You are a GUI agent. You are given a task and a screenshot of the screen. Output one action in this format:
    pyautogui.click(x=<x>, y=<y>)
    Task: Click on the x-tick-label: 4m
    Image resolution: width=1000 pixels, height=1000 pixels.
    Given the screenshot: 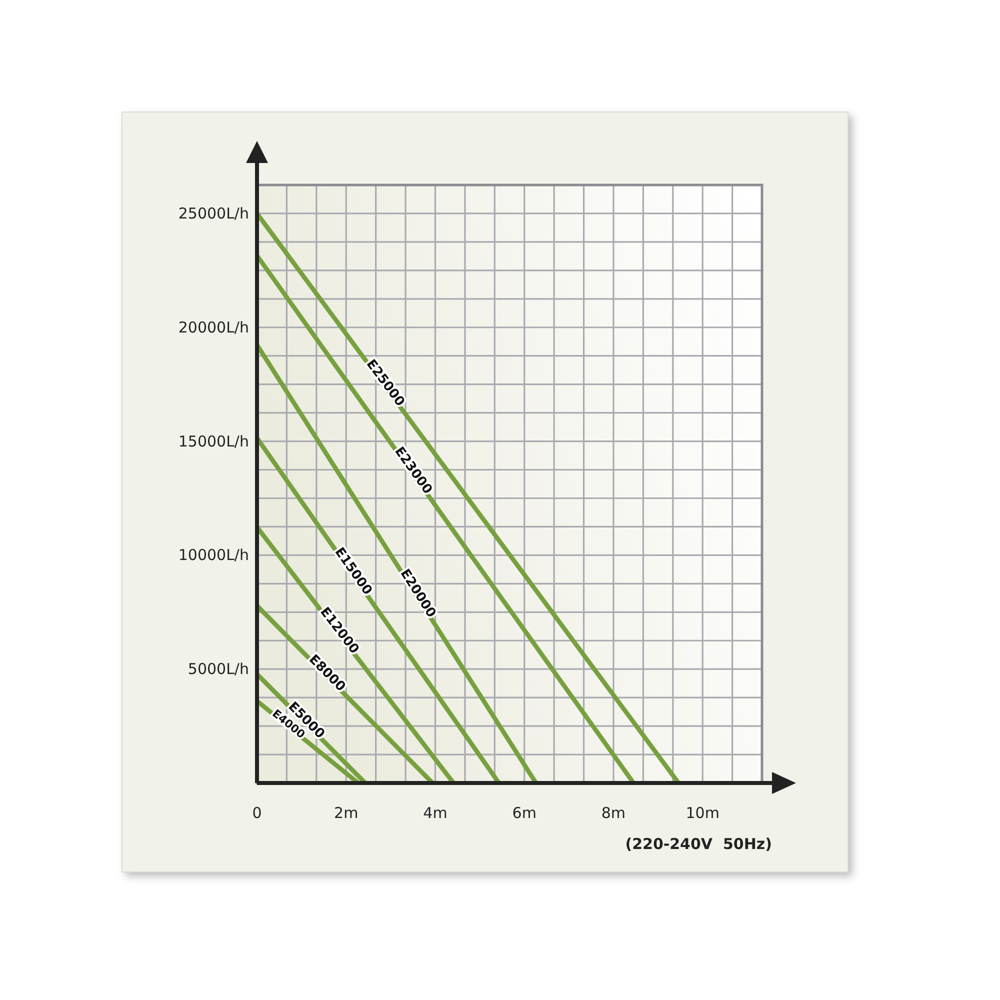 What is the action you would take?
    pyautogui.click(x=435, y=813)
    